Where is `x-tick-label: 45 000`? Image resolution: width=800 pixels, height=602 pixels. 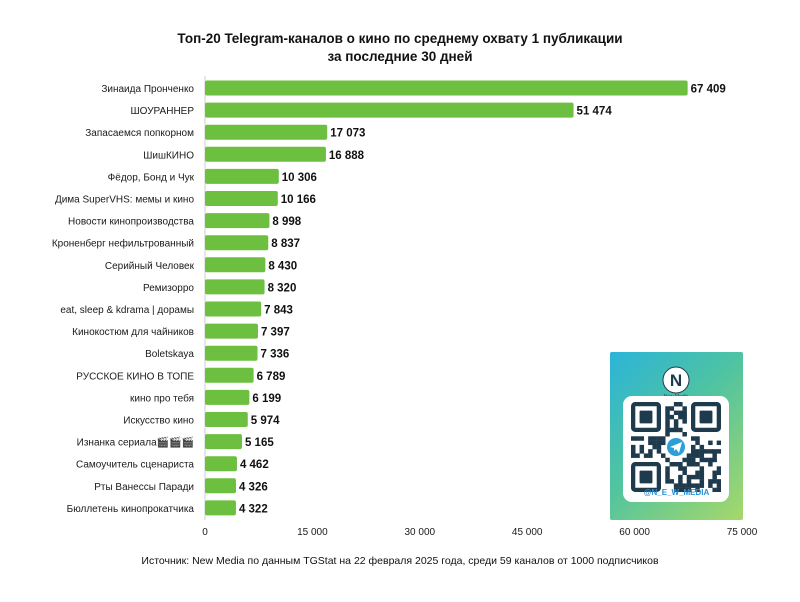 x-tick-label: 45 000 is located at coordinates (527, 532).